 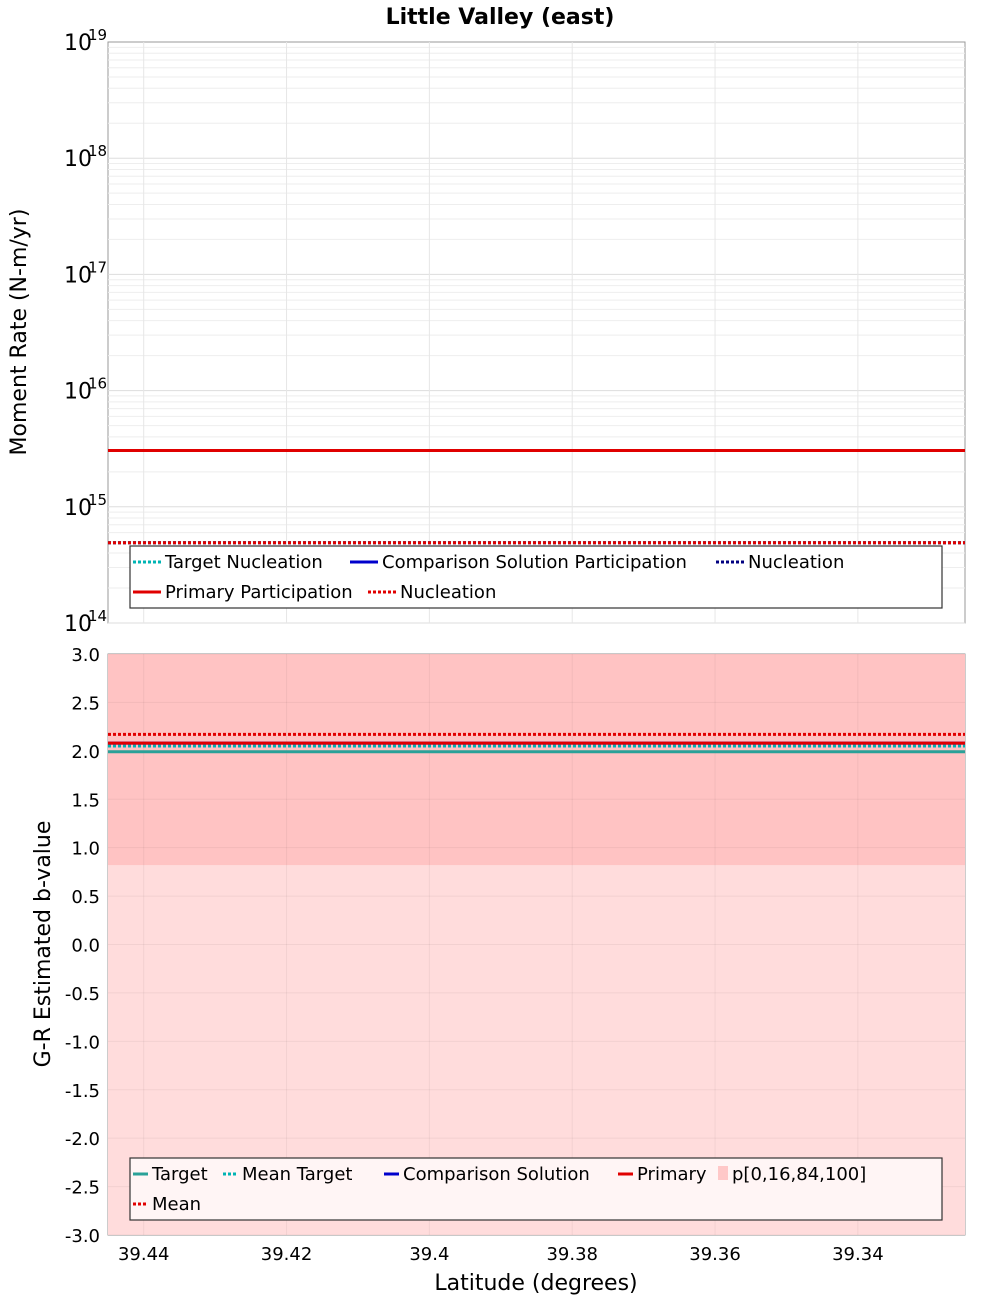 What do you see at coordinates (97, 35) in the screenshot?
I see `moment-rate-y-tick-exp: 19` at bounding box center [97, 35].